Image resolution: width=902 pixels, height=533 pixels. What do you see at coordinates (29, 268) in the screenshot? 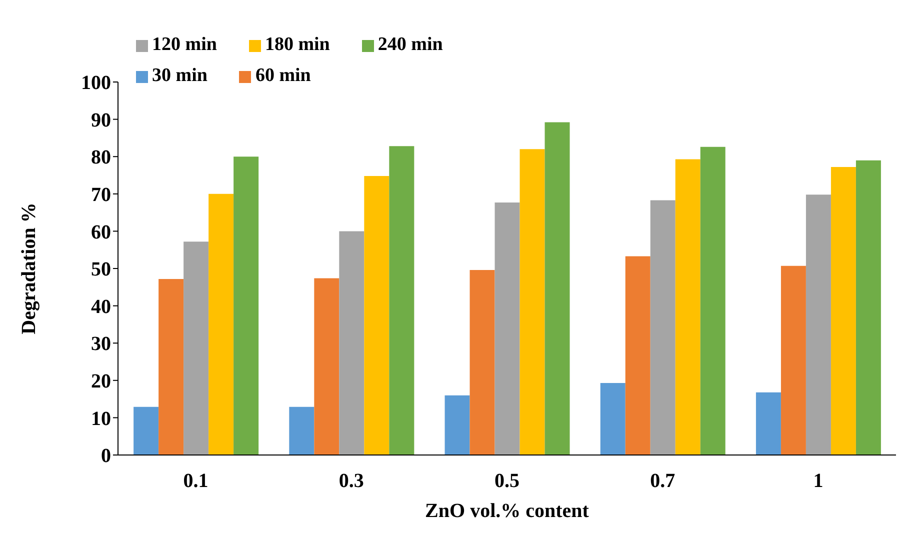
I see `y-axis-title: Degradation %` at bounding box center [29, 268].